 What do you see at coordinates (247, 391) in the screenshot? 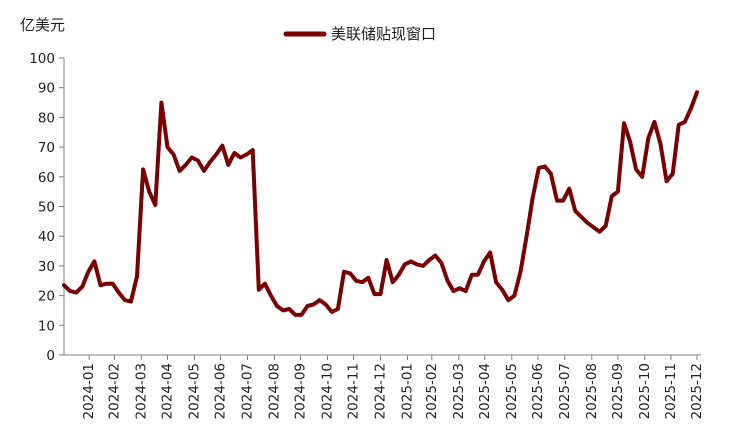
I see `x-tick-label: 2024-07` at bounding box center [247, 391].